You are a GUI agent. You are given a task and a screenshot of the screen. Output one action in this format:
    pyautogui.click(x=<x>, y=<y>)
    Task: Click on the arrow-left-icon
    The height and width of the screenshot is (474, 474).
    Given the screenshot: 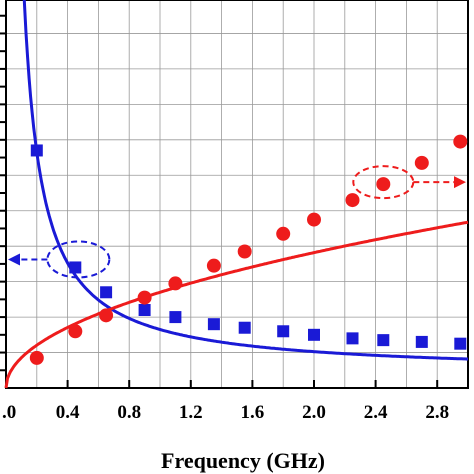 What is the action you would take?
    pyautogui.click(x=14, y=259)
    